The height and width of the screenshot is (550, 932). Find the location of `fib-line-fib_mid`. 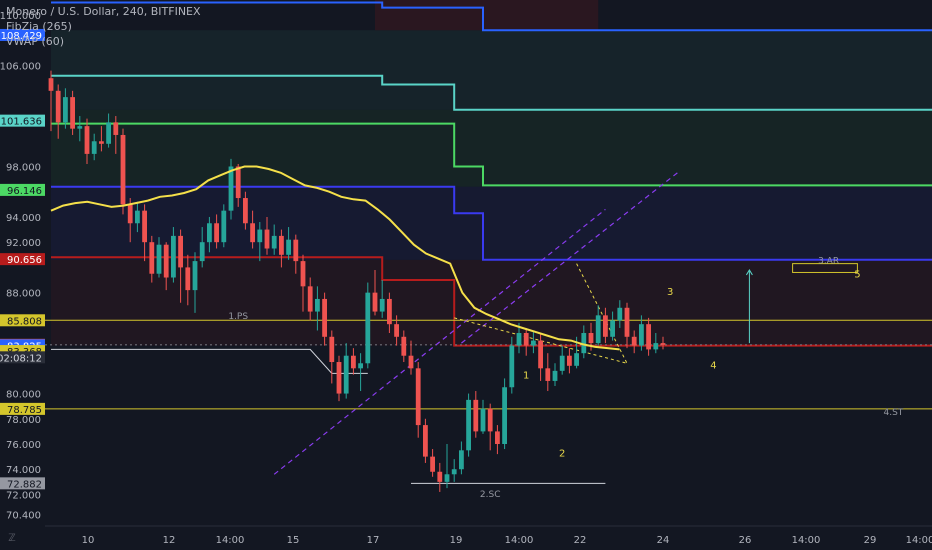

fib-line-fib_mid is located at coordinates (491, 223).